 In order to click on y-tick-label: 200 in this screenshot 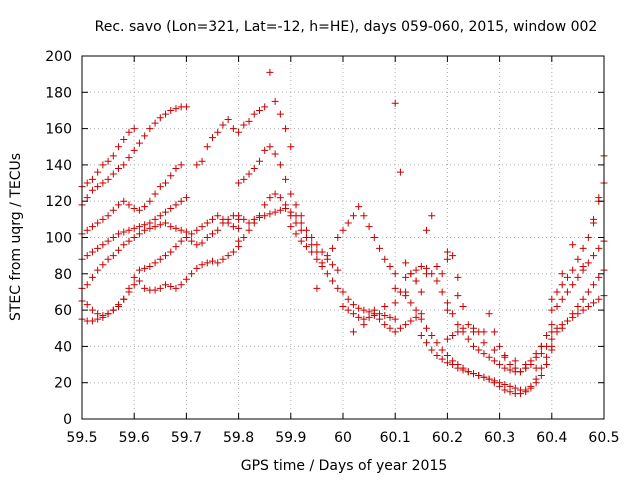, I will do `click(58, 57)`.